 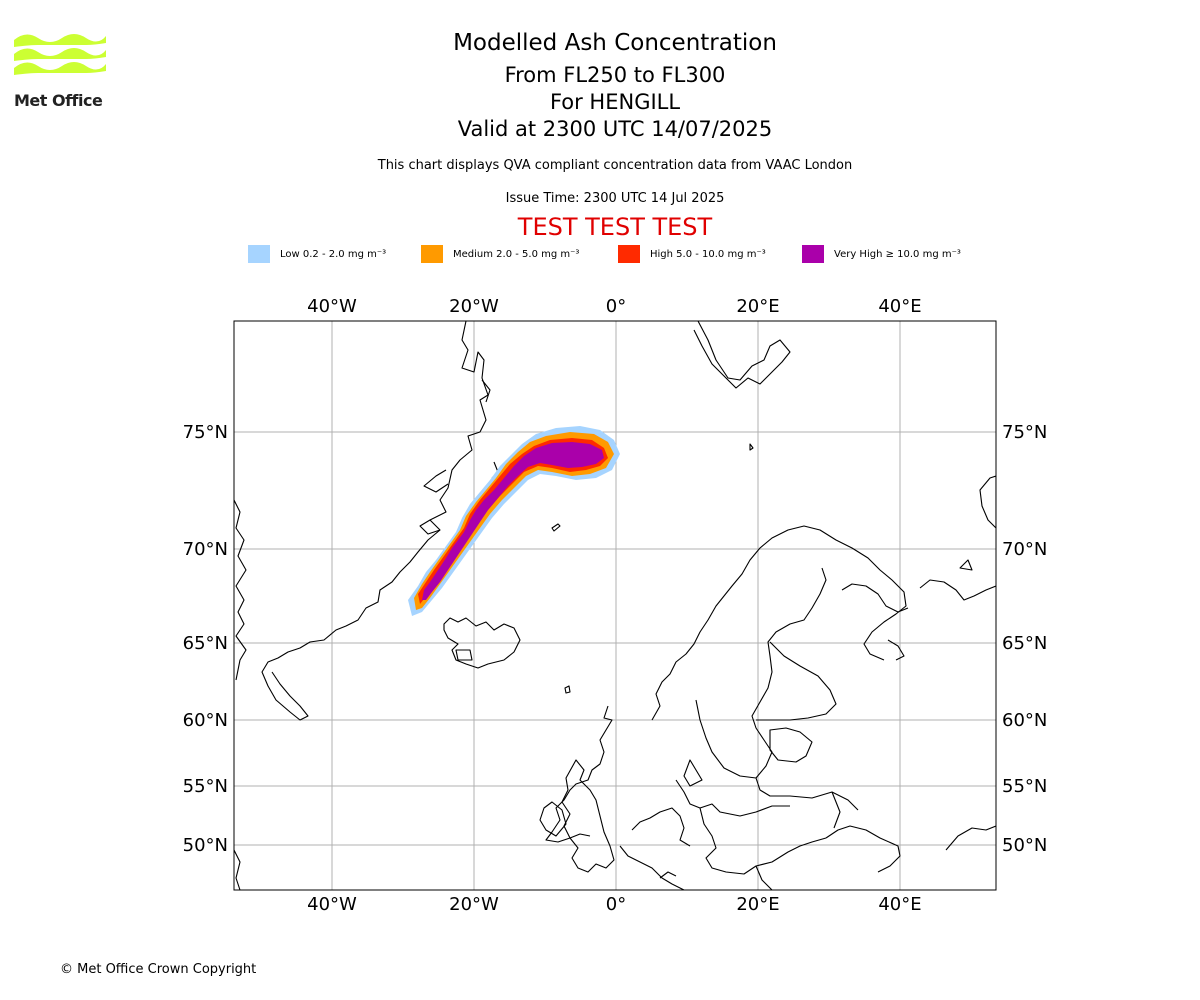 What do you see at coordinates (516, 254) in the screenshot?
I see `legend-label-medium: Medium 2.0 - 5.0 mg m⁻³` at bounding box center [516, 254].